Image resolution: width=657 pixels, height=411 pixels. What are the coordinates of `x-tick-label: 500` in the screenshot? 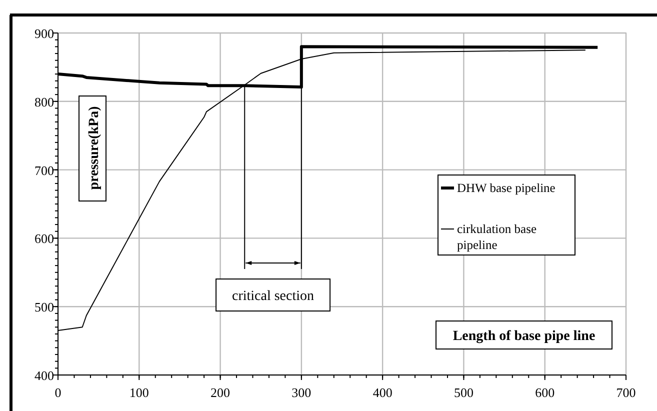 It's located at (464, 392).